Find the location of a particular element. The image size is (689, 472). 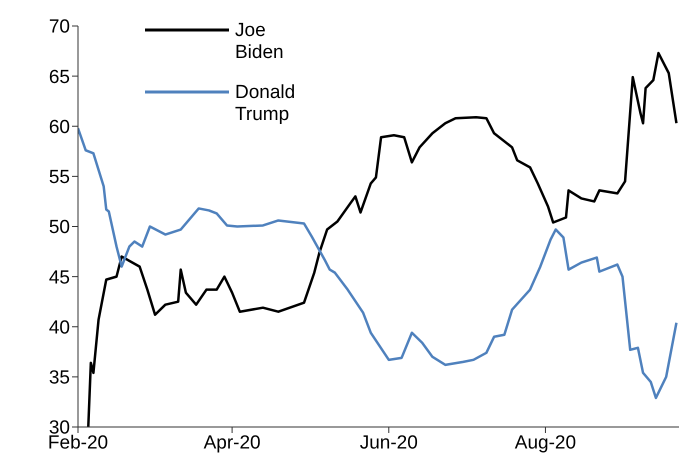

x-tick-label: Apr-20 is located at coordinates (232, 443).